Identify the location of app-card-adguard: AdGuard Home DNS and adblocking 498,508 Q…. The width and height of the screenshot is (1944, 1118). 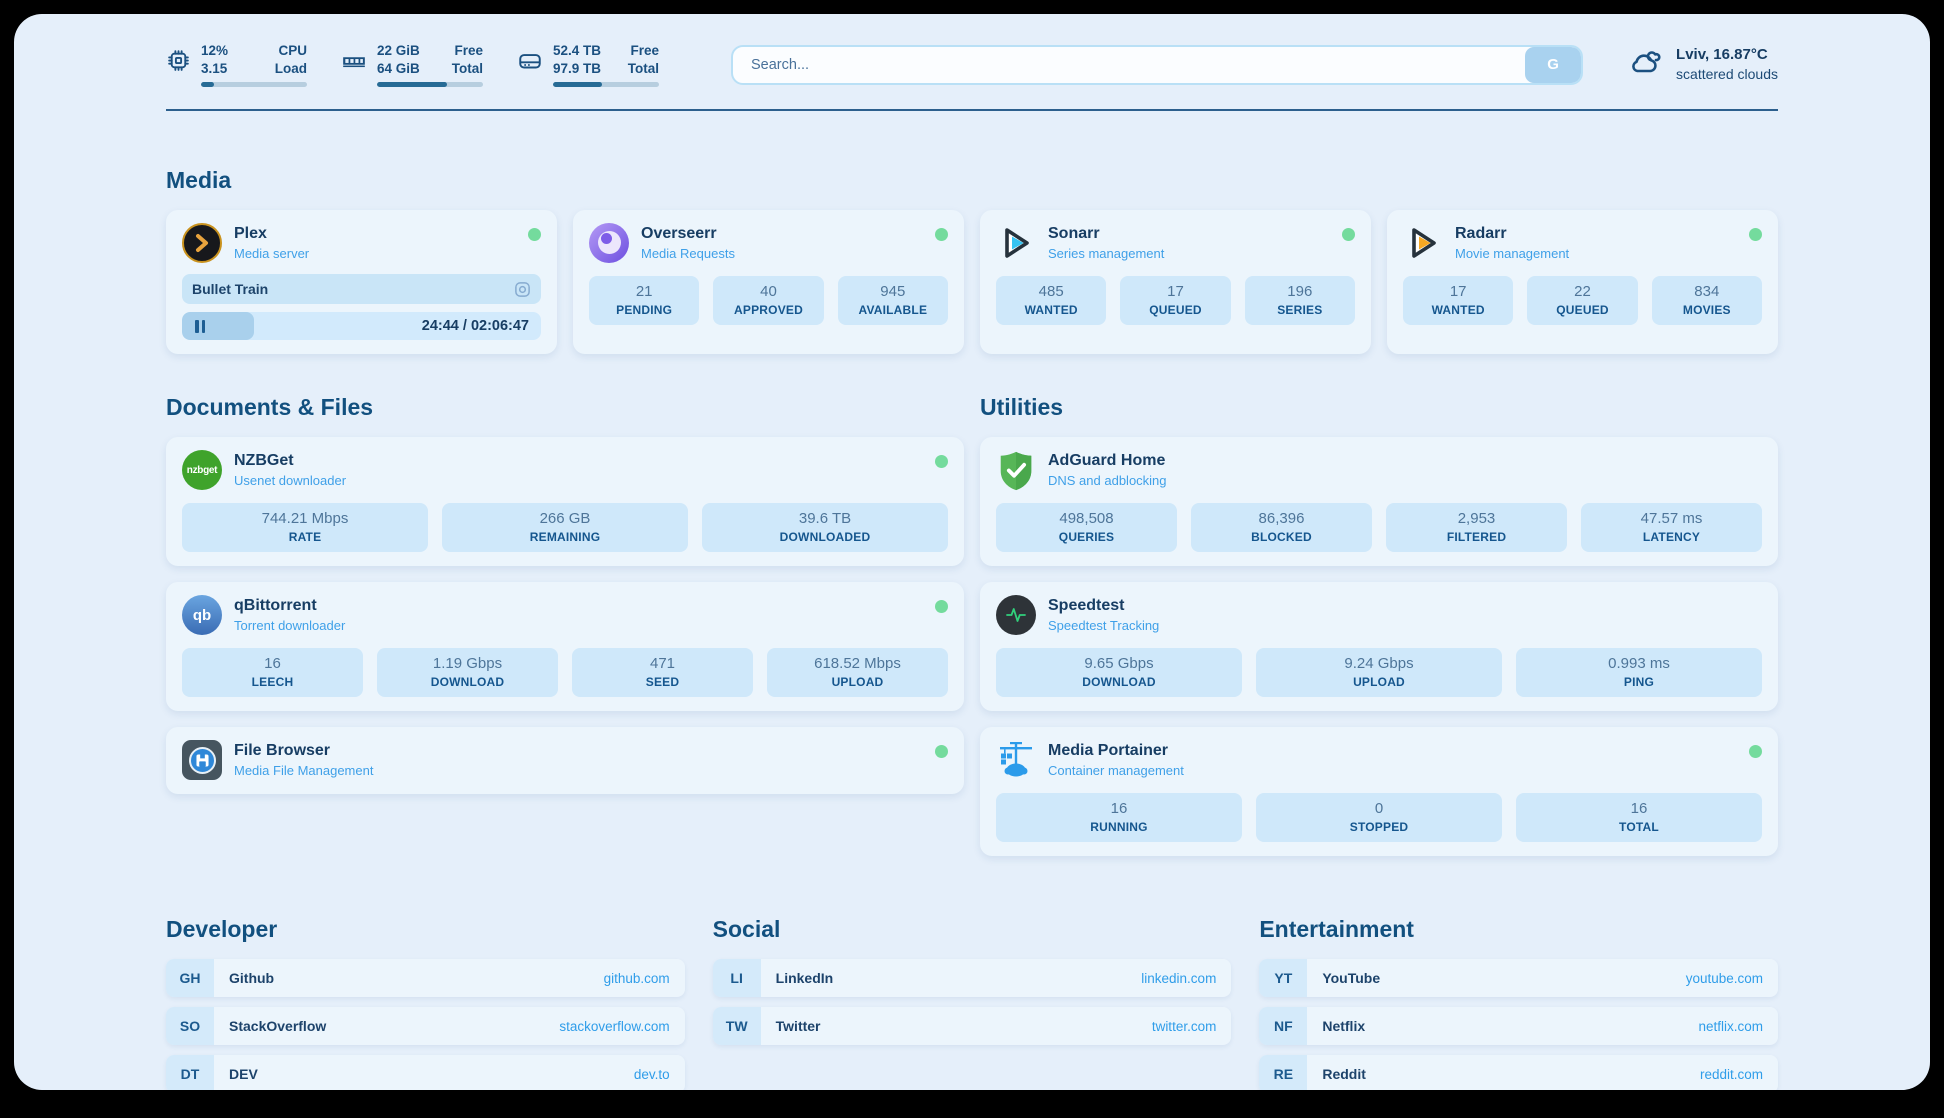
(1379, 502).